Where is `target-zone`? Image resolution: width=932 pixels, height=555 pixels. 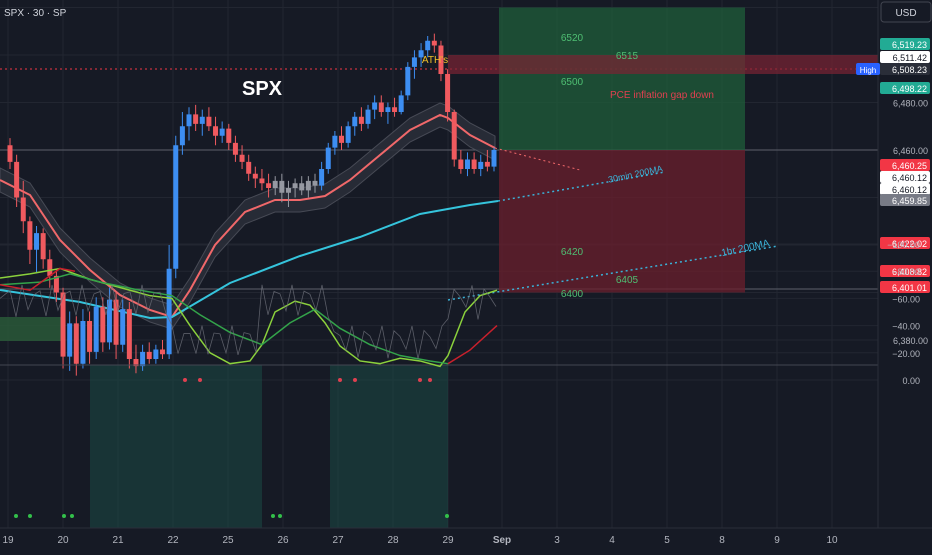 target-zone is located at coordinates (622, 78).